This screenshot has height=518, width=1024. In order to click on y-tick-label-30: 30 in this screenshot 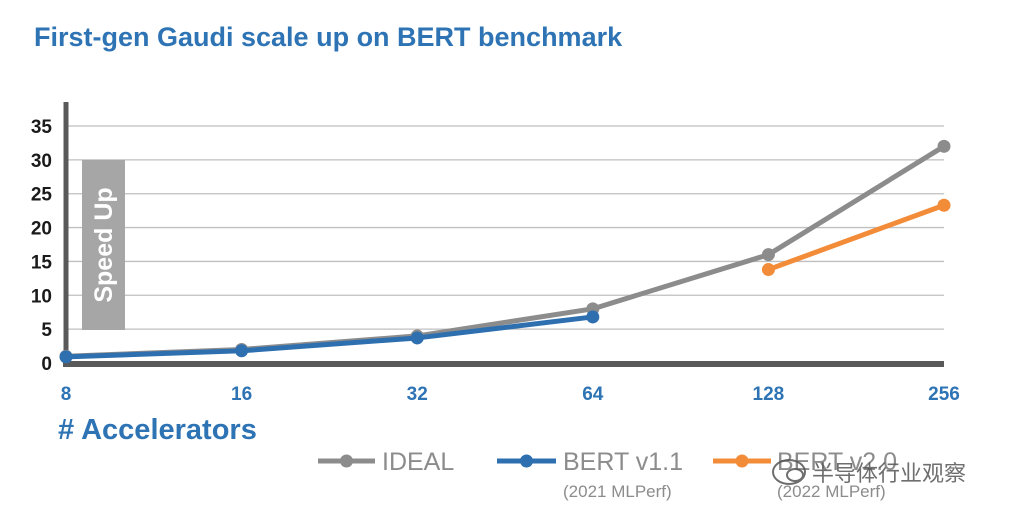, I will do `click(41, 161)`.